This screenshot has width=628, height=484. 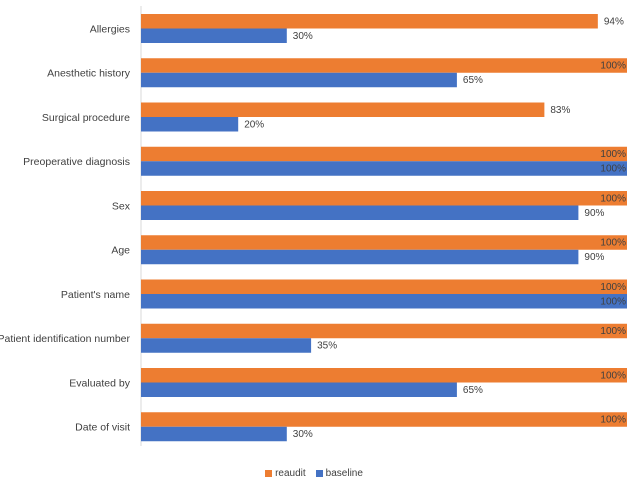 I want to click on bar-baseline-preoperative-diagnosis, so click(x=384, y=168).